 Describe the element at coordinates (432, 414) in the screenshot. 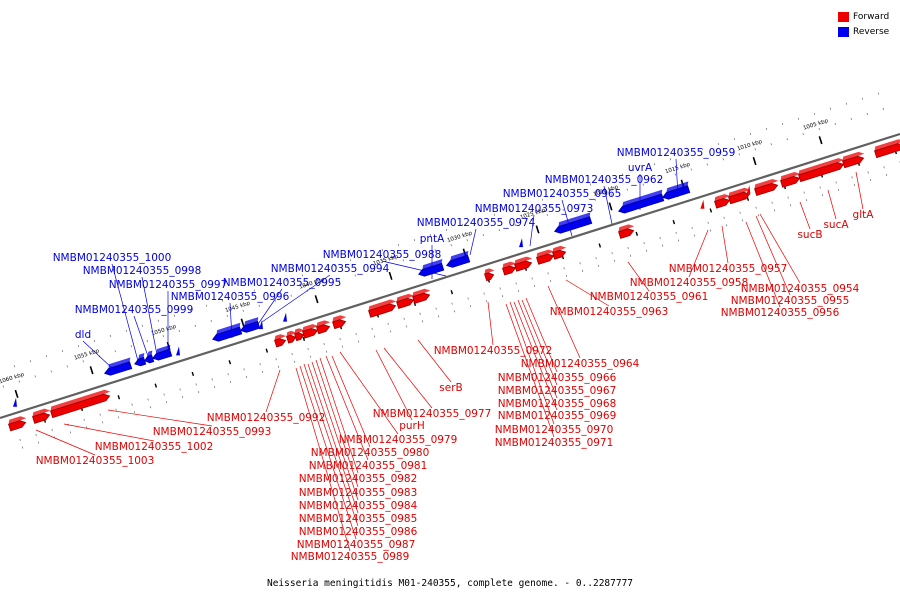

I see `gene-label-nmbm01240355-0977: NMBM01240355_0977` at that location.